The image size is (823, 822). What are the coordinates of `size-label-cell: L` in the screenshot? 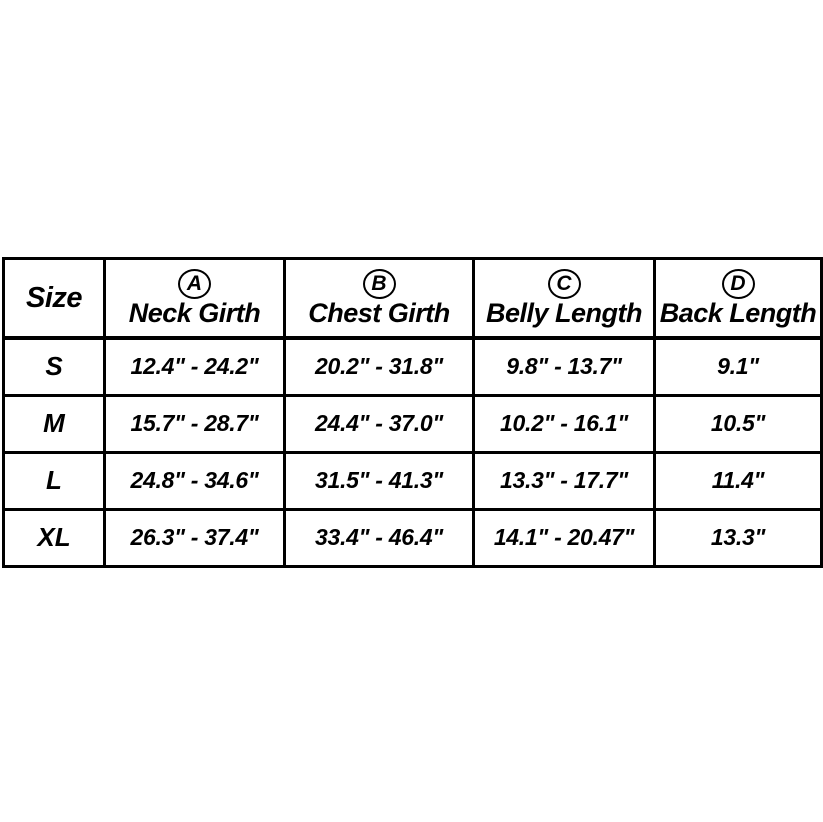 It's located at (54, 480).